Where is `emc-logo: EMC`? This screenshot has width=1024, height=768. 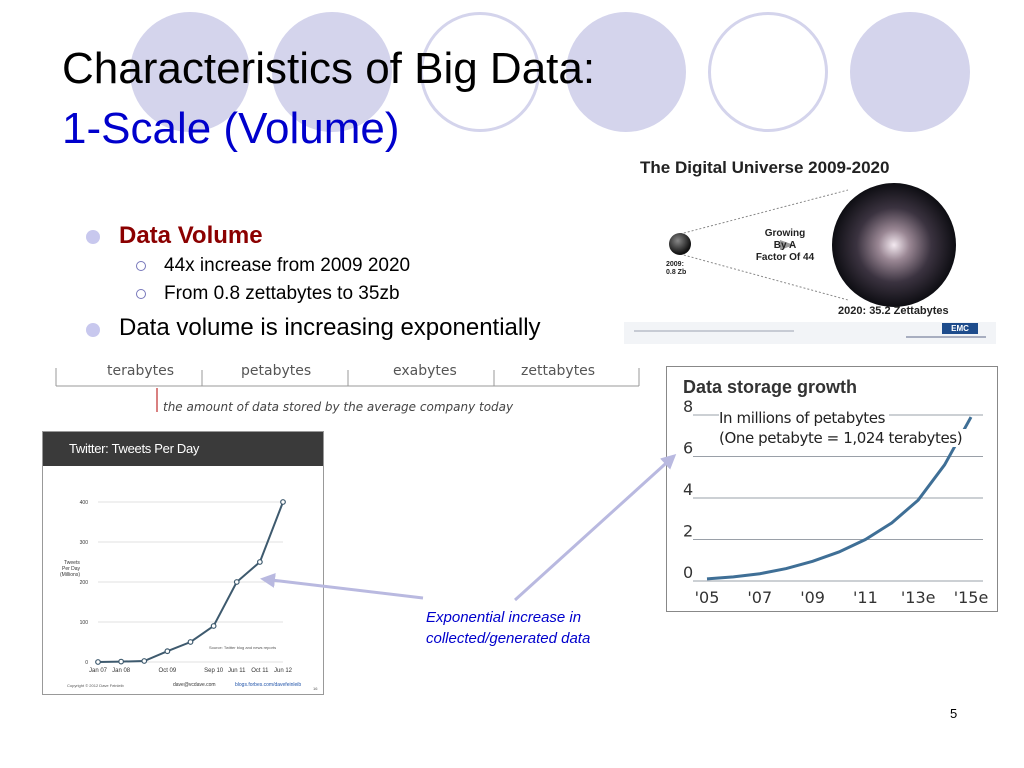 emc-logo: EMC is located at coordinates (960, 328).